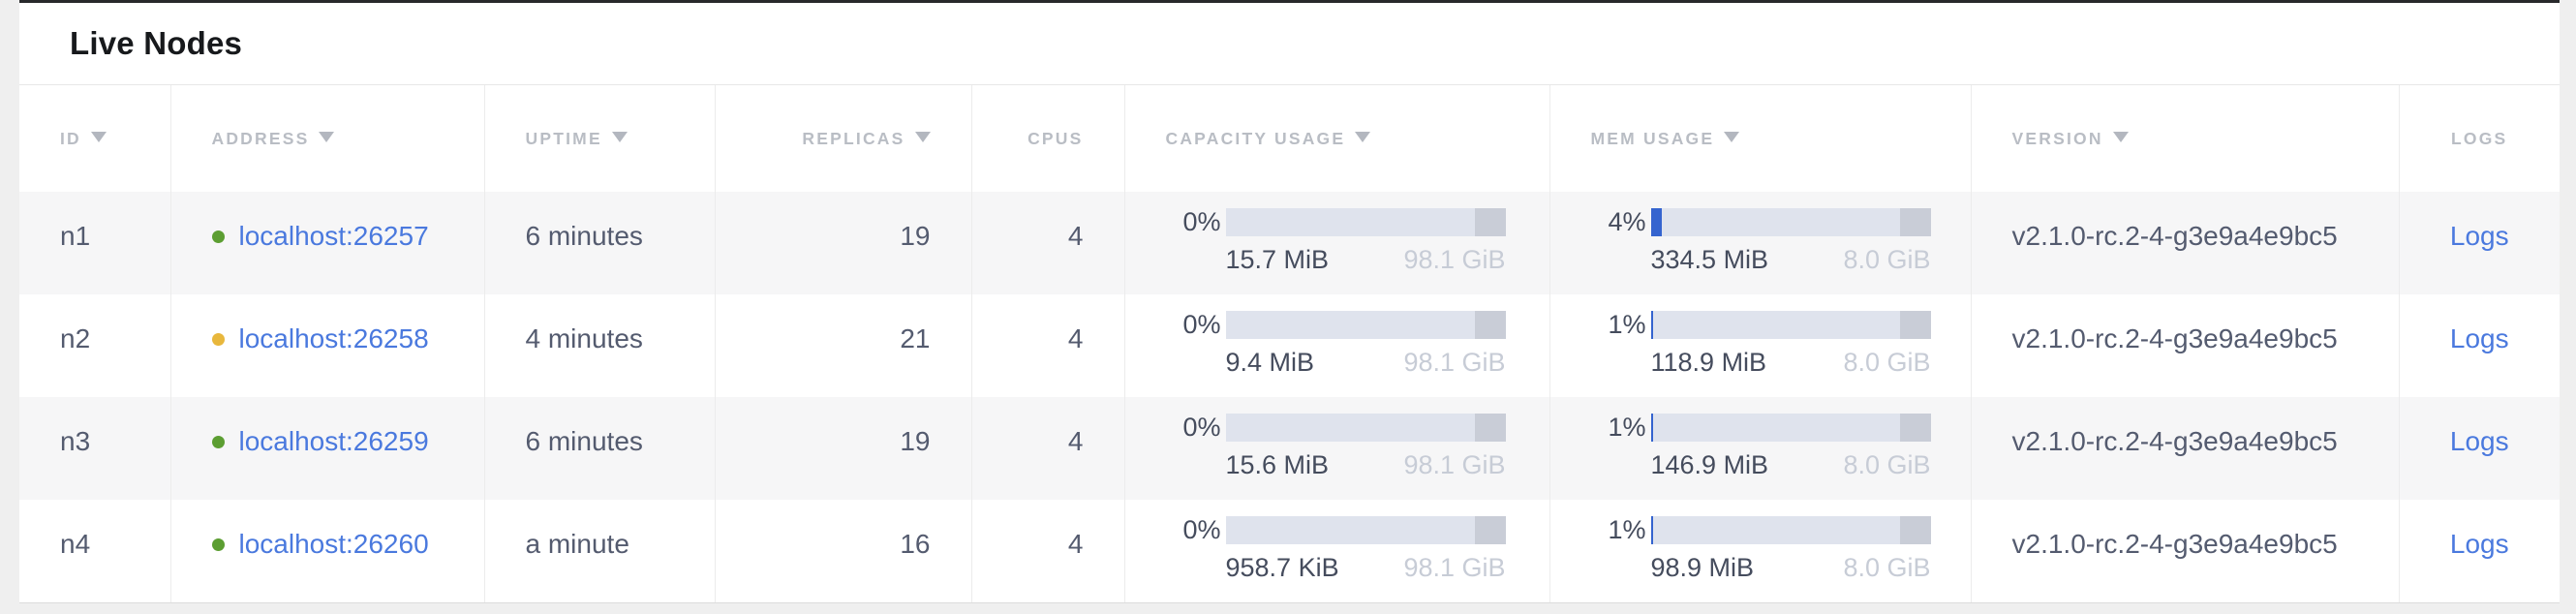 This screenshot has height=614, width=2576. What do you see at coordinates (1760, 551) in the screenshot?
I see `mem-usage-cell: 1% 98.9 MiB 8.0 GiB` at bounding box center [1760, 551].